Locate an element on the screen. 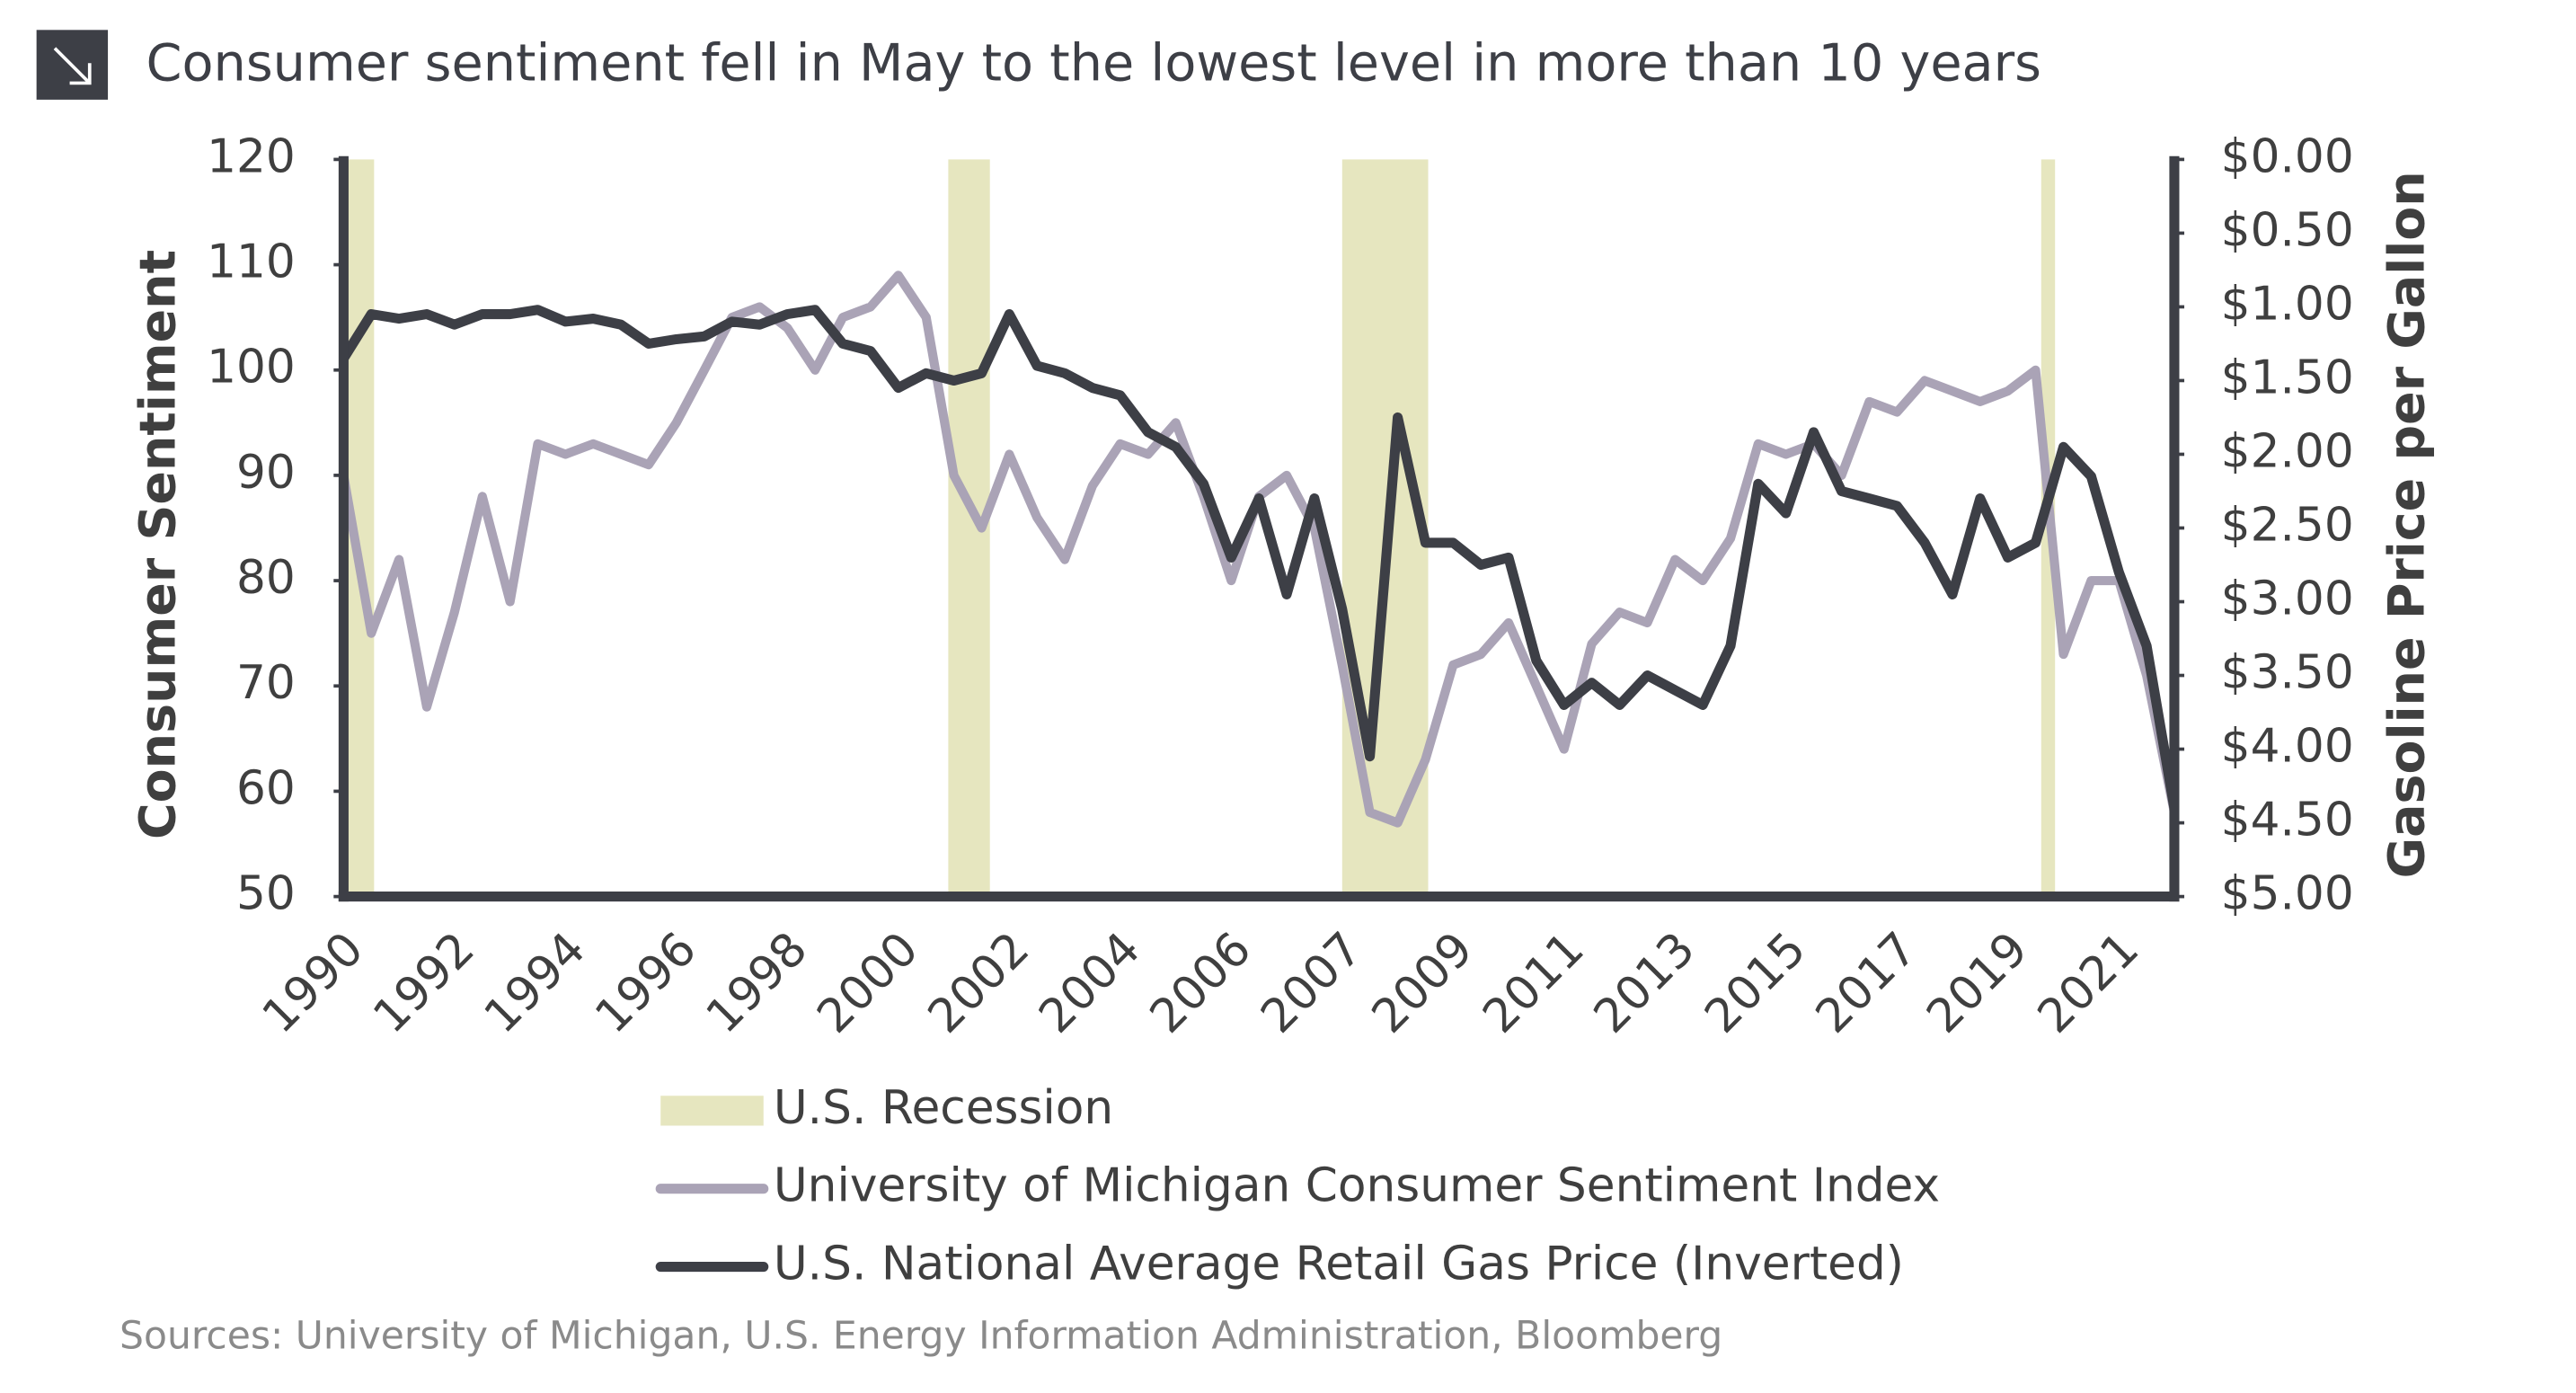 The width and height of the screenshot is (2576, 1393). y-tick-label: 70 is located at coordinates (266, 683).